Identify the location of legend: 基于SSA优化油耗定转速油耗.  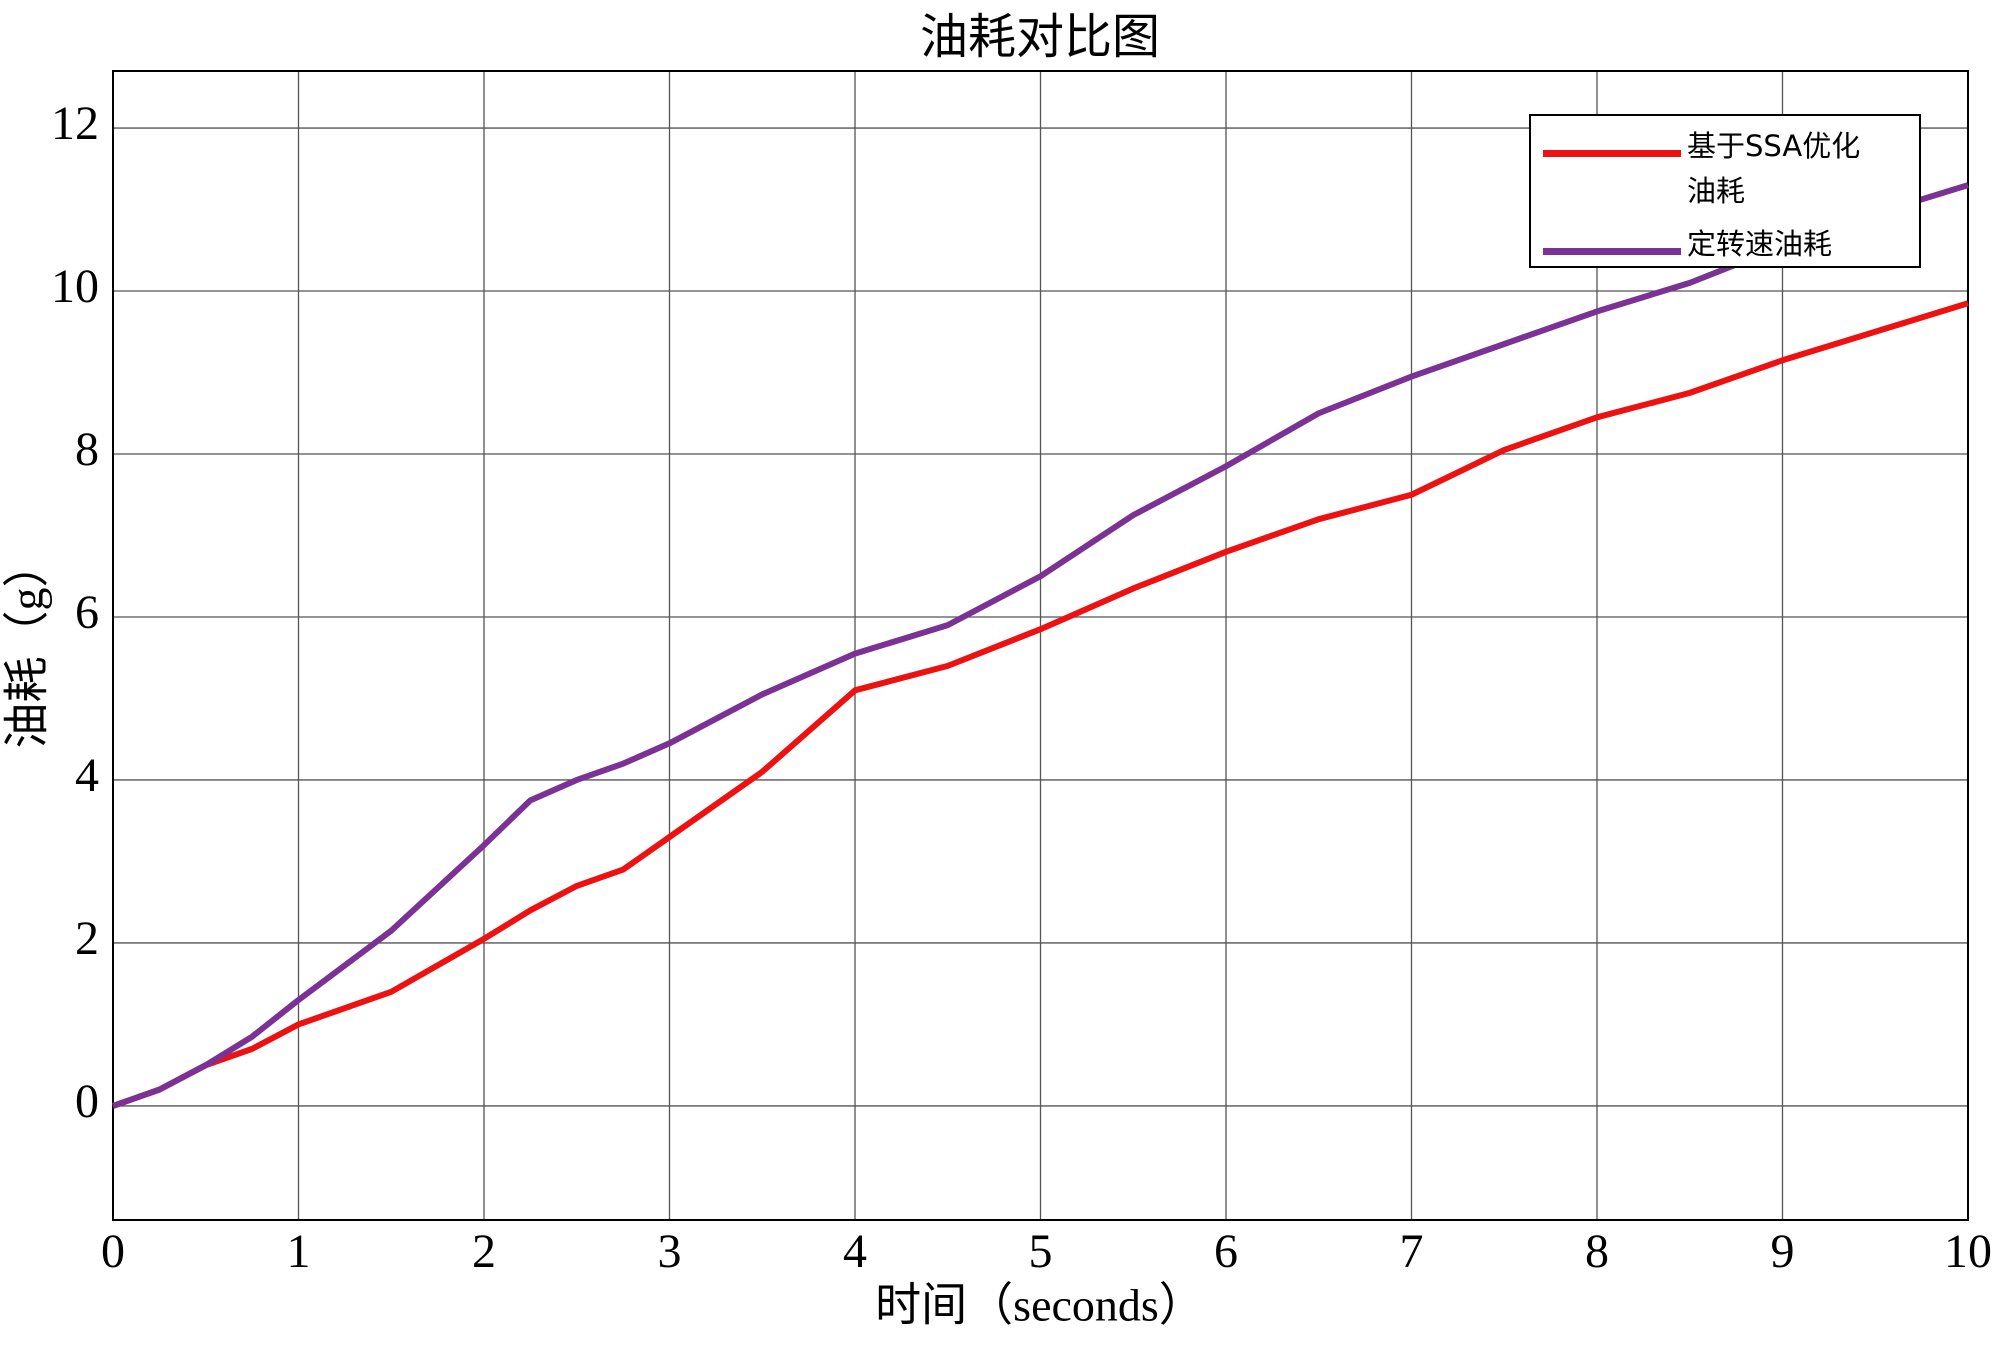
(1725, 191).